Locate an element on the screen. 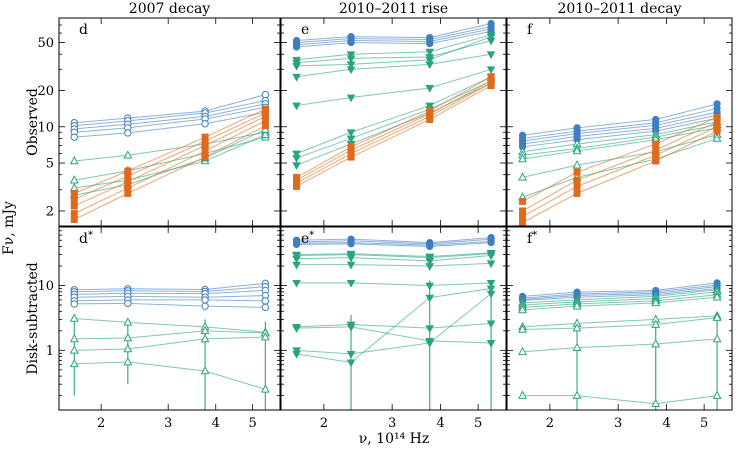 This screenshot has width=747, height=449. y-tick-label: 20 is located at coordinates (45, 91).